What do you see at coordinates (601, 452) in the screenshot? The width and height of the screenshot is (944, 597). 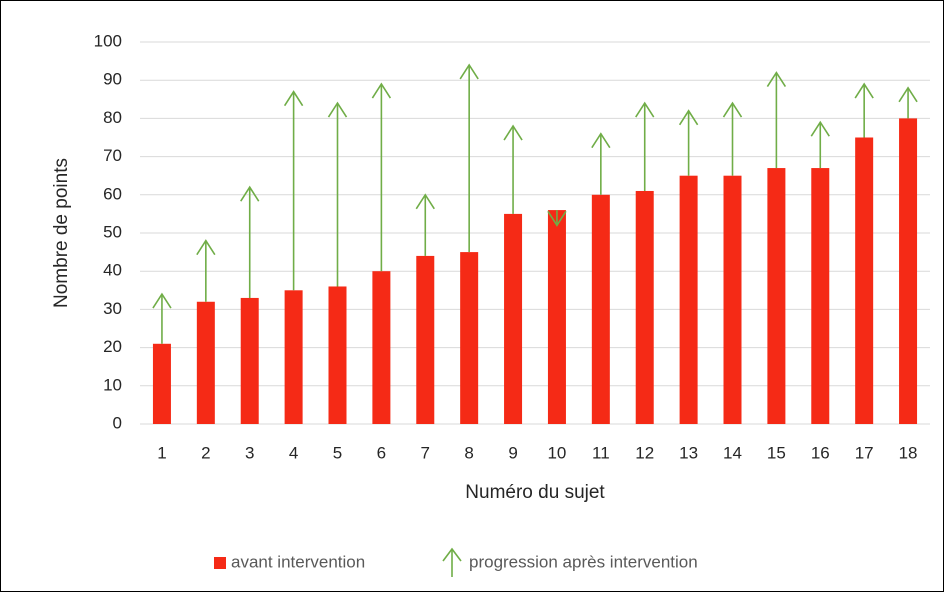 I see `x-tick-label: 11` at bounding box center [601, 452].